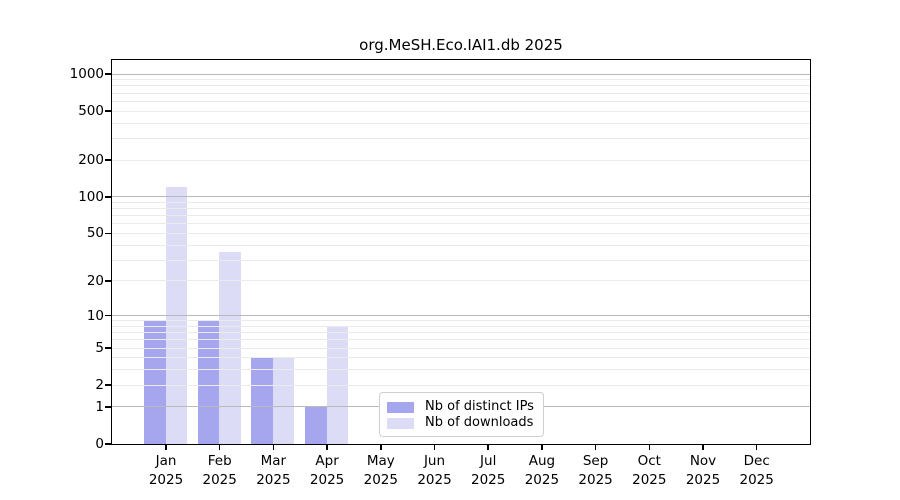  I want to click on bar-distinct-ips-apr, so click(316, 425).